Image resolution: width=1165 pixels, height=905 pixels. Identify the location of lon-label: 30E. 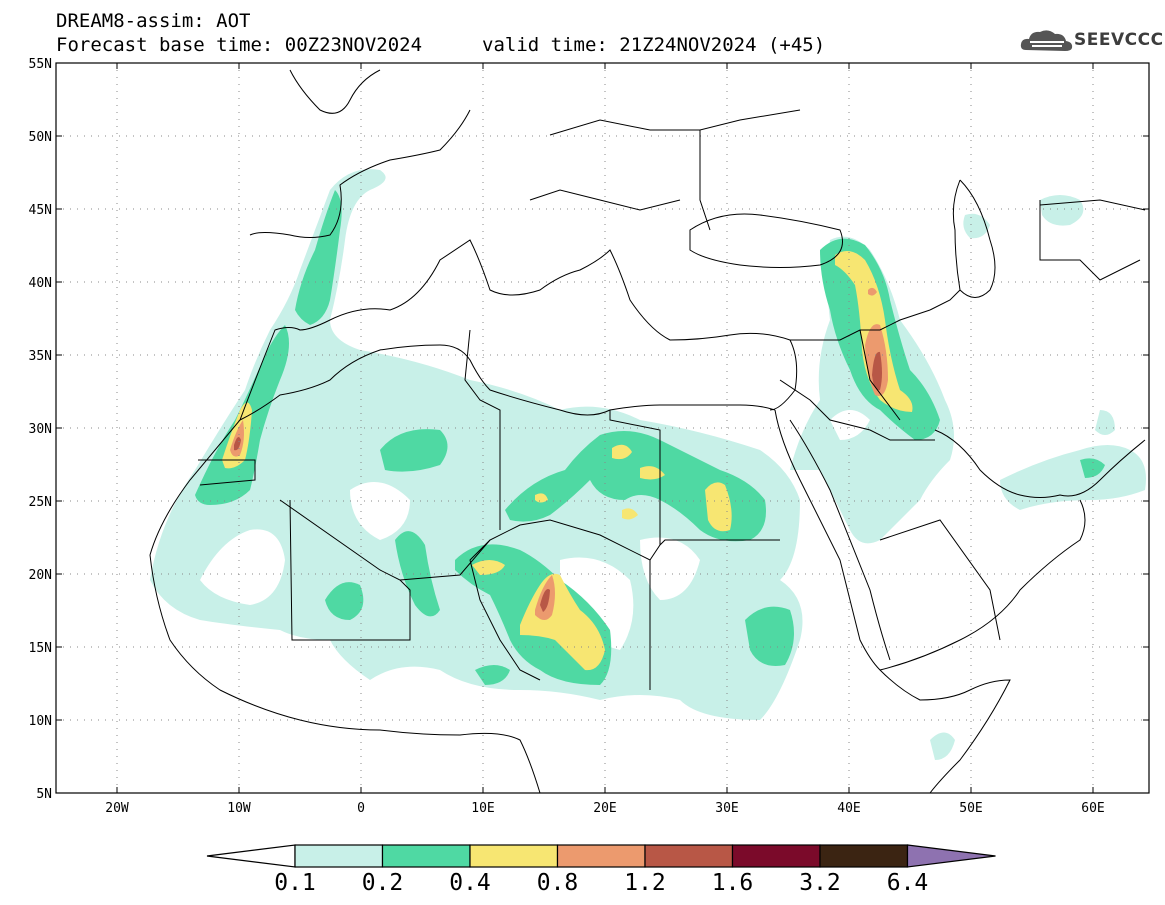
(726, 808).